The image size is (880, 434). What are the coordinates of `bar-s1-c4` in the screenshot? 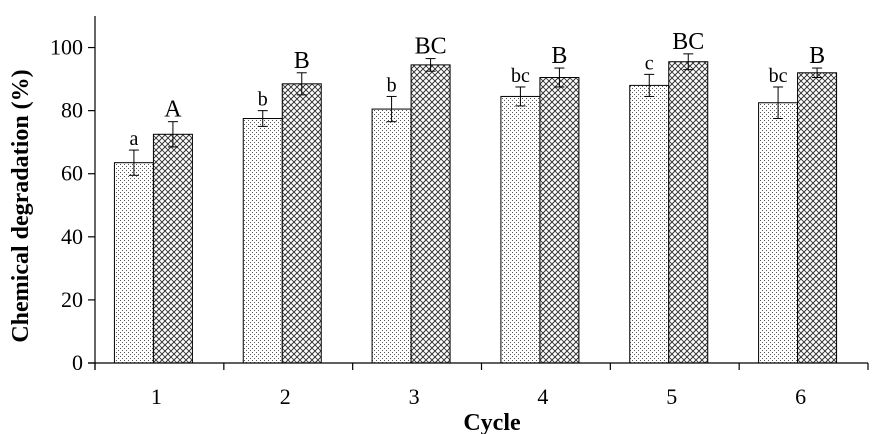 It's located at (520, 229).